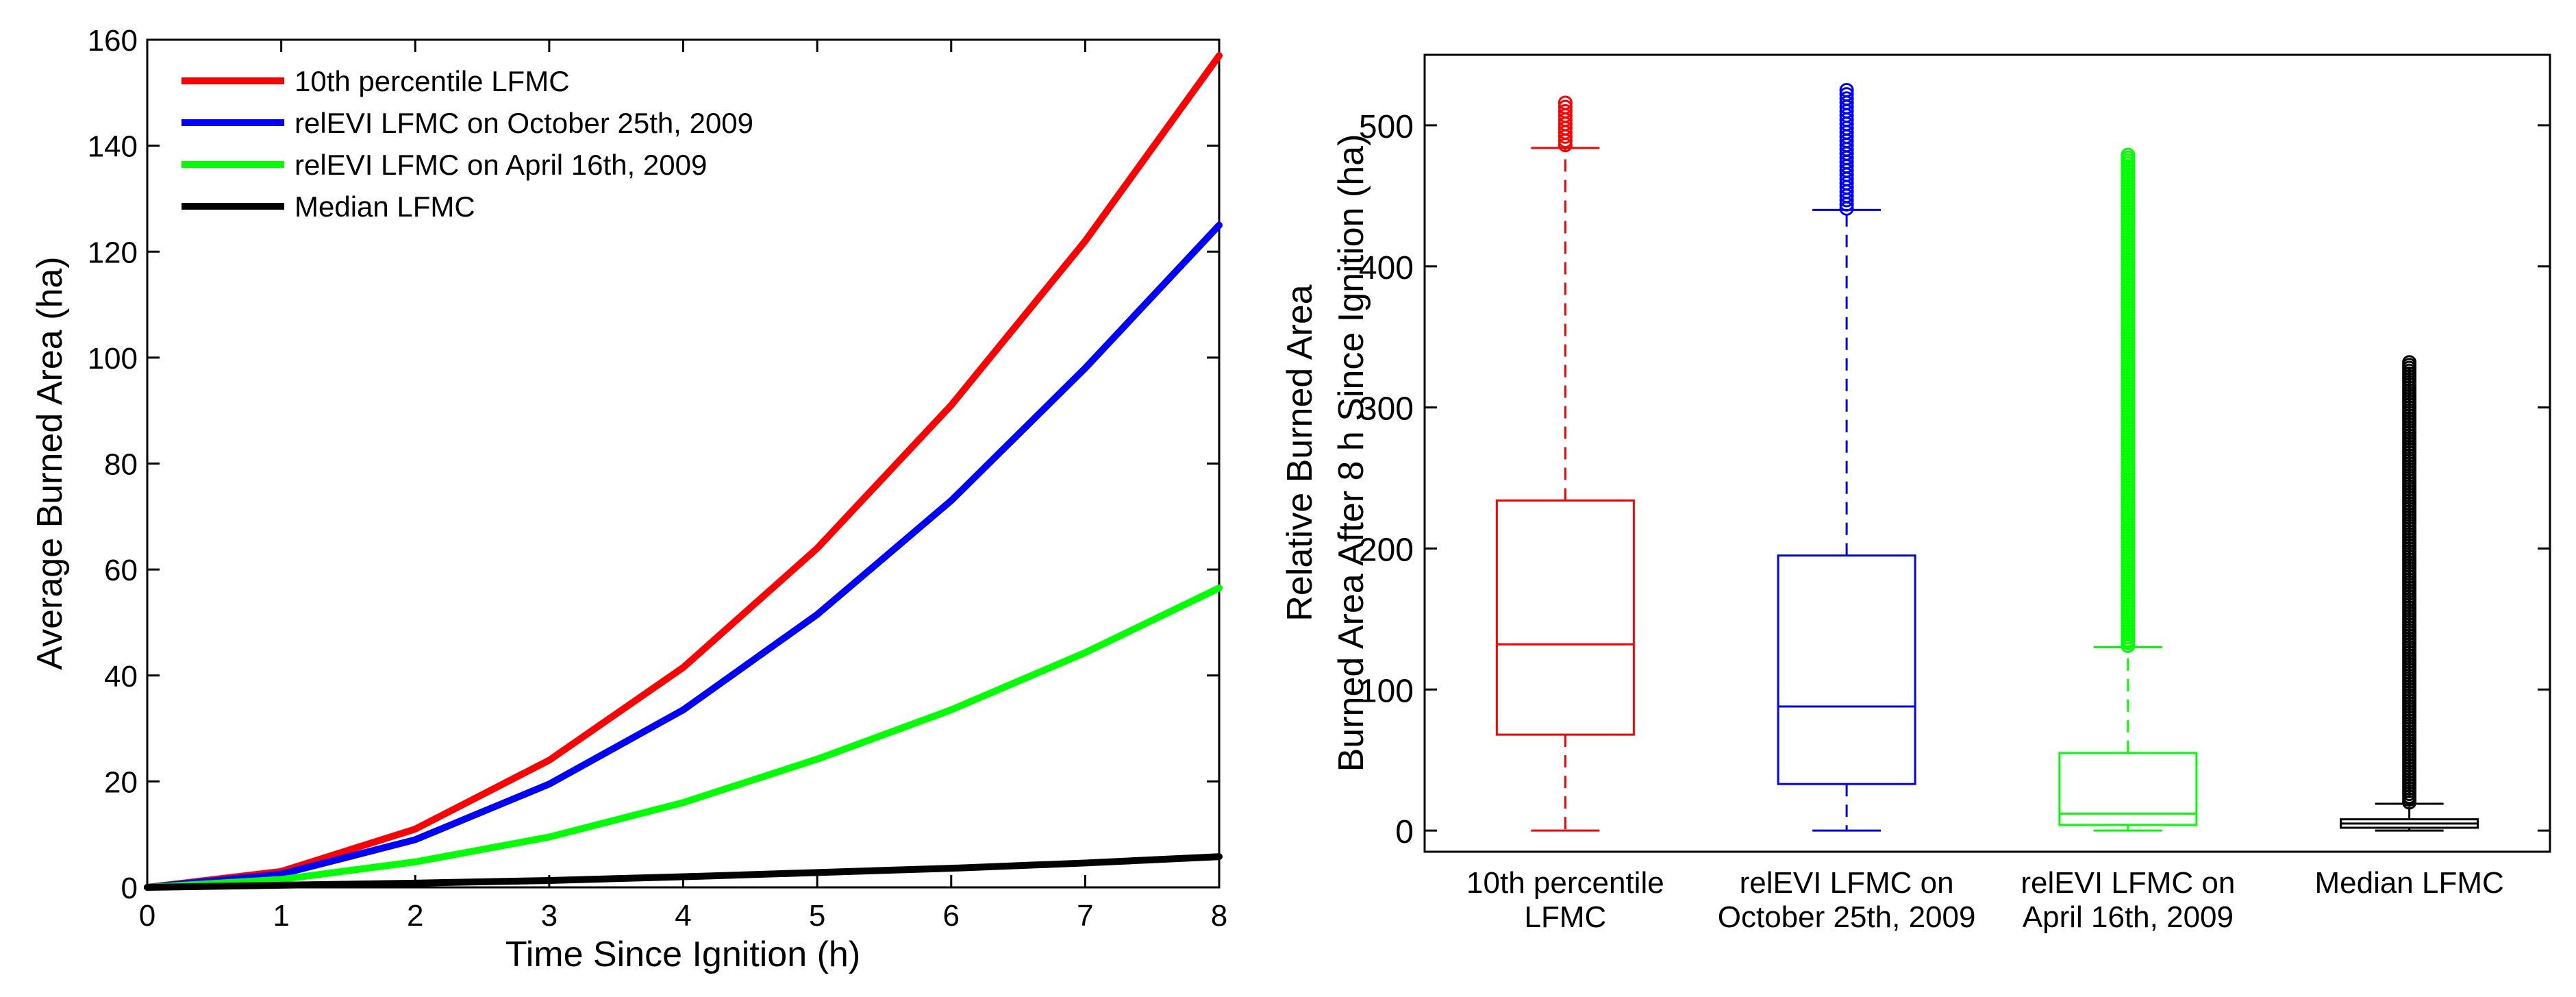  What do you see at coordinates (121, 677) in the screenshot?
I see `line-y-tick-label: 40` at bounding box center [121, 677].